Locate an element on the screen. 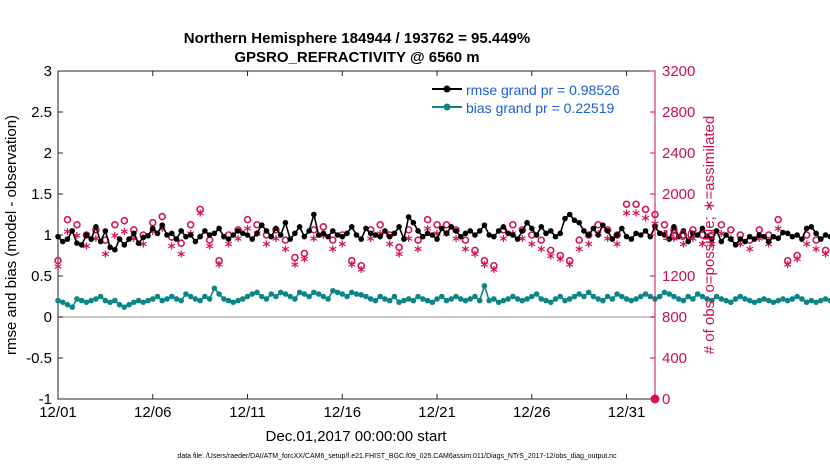 Image resolution: width=830 pixels, height=470 pixels. y2-tick-label: 1200 is located at coordinates (678, 276).